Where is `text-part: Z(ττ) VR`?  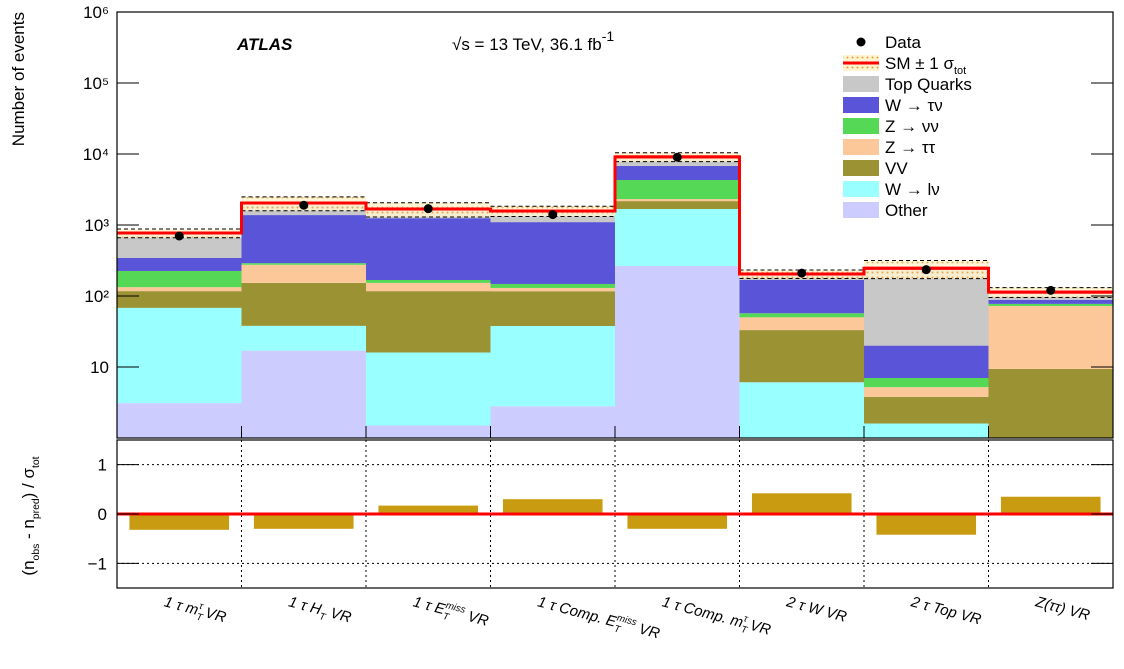
text-part: Z(ττ) VR is located at coordinates (1062, 608).